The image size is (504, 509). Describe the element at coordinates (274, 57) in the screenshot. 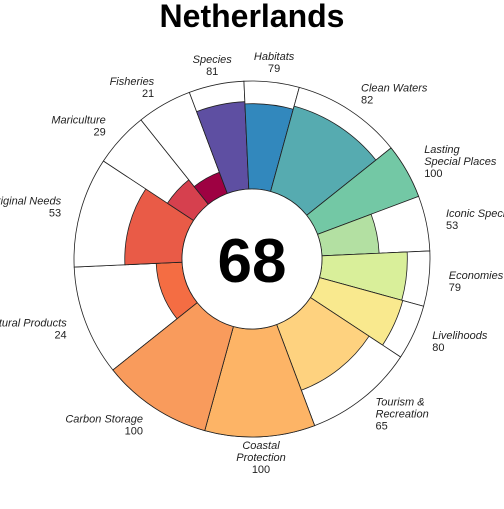

I see `goal-label-habitats: Habitats` at that location.